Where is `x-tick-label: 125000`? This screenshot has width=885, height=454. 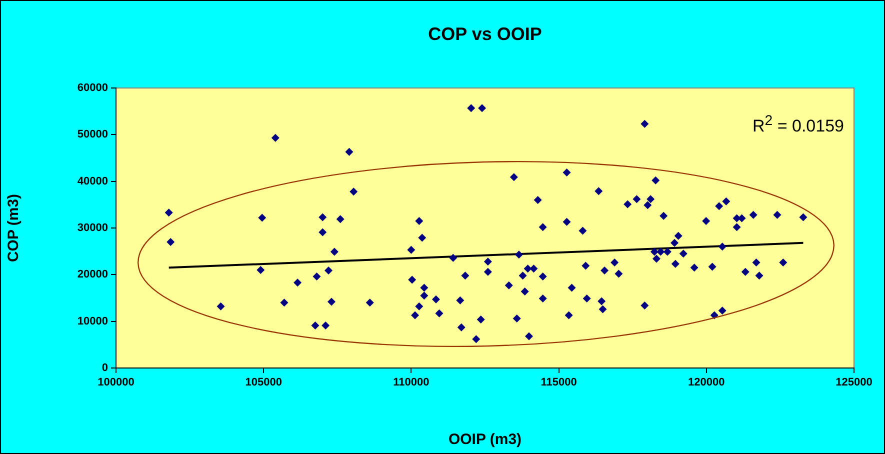 x-tick-label: 125000 is located at coordinates (854, 382).